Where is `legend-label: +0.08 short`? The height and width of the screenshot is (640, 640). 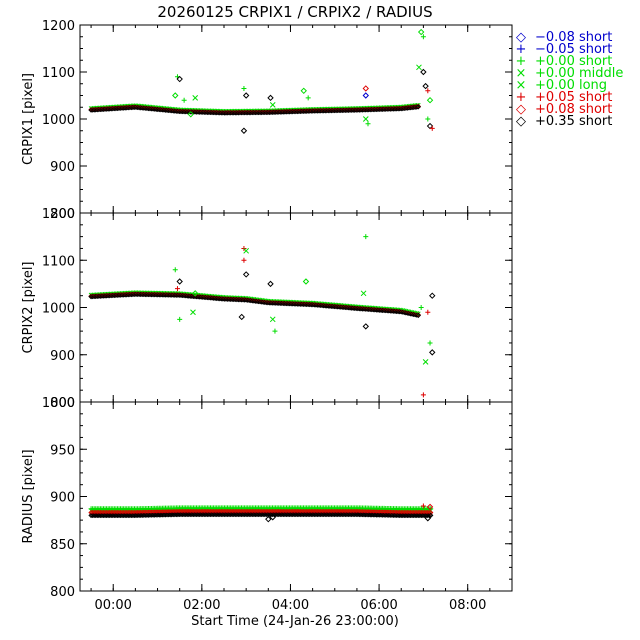
legend-label: +0.08 short is located at coordinates (573, 109).